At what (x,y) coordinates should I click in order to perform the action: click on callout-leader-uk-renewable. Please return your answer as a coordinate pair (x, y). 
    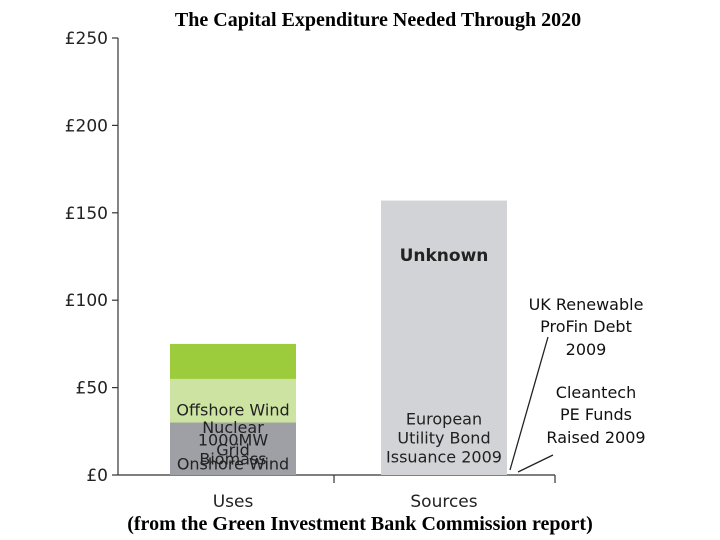
    Looking at the image, I should click on (529, 403).